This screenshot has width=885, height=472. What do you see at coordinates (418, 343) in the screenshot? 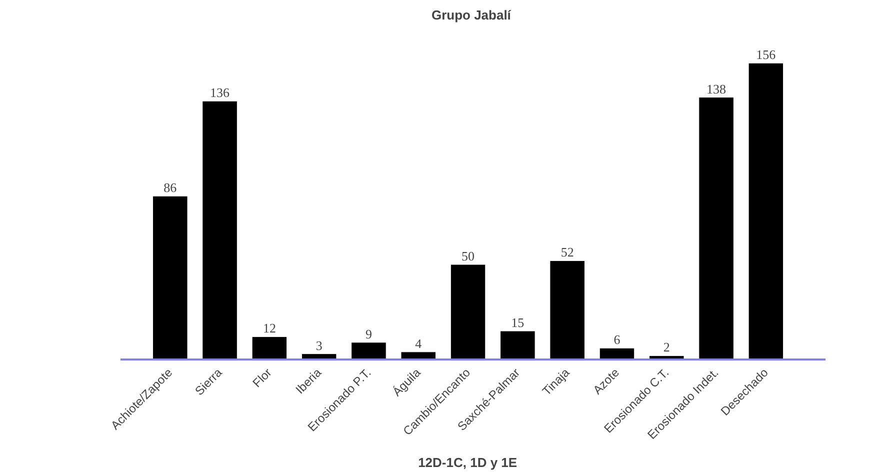
I see `data-label: 4` at bounding box center [418, 343].